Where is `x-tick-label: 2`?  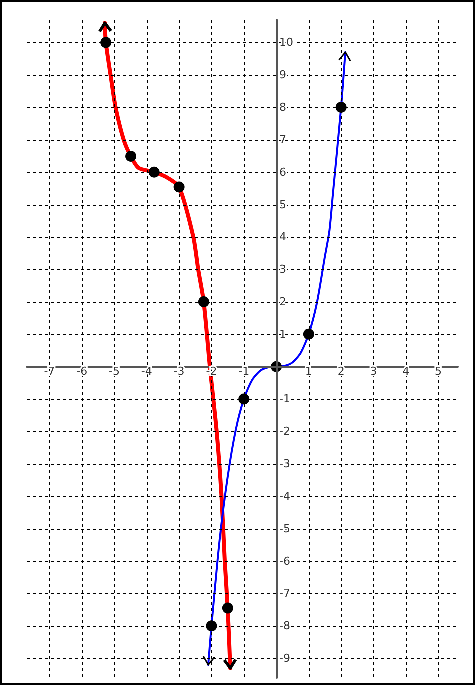 x-tick-label: 2 is located at coordinates (341, 371).